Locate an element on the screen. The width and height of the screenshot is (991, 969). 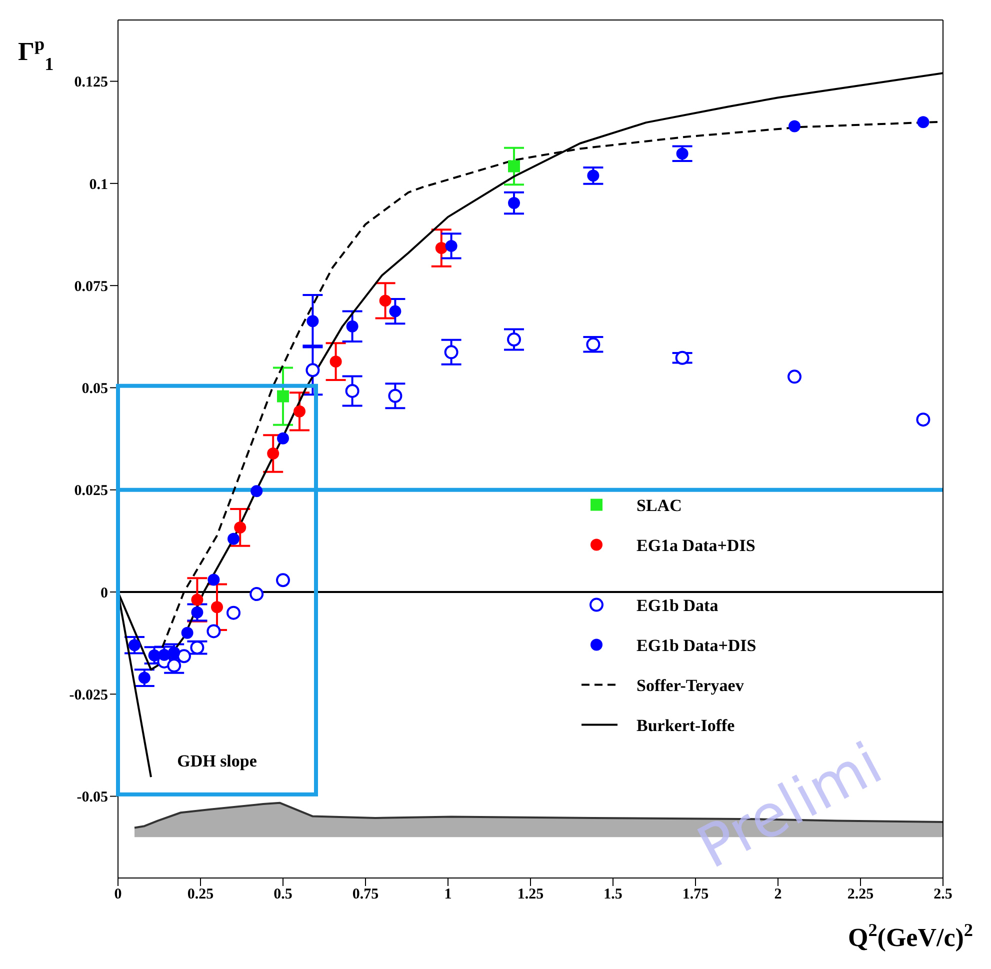
y-tick-label: 0 is located at coordinates (104, 593).